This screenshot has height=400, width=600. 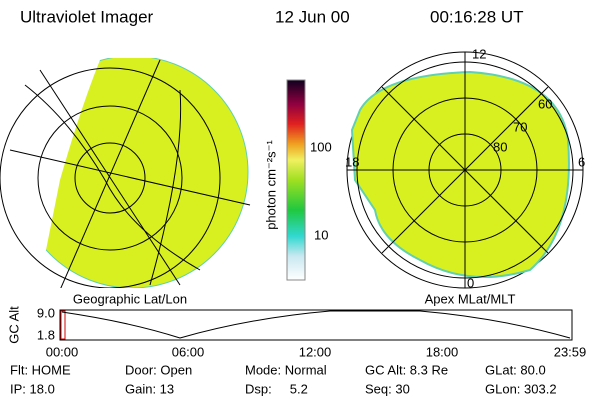 I want to click on colorbar-tick: 10, so click(x=321, y=234).